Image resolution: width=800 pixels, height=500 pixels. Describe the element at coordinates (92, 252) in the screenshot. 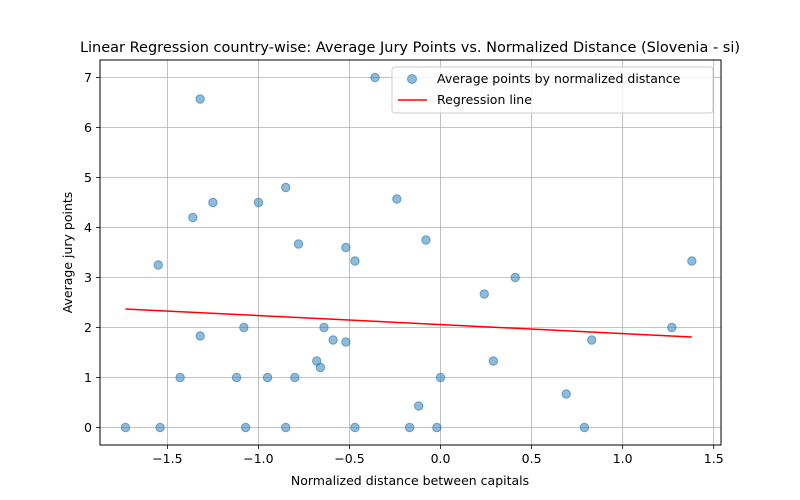

I see `y-axis-ticks: 0 1 2 3 4 5 6 7` at that location.